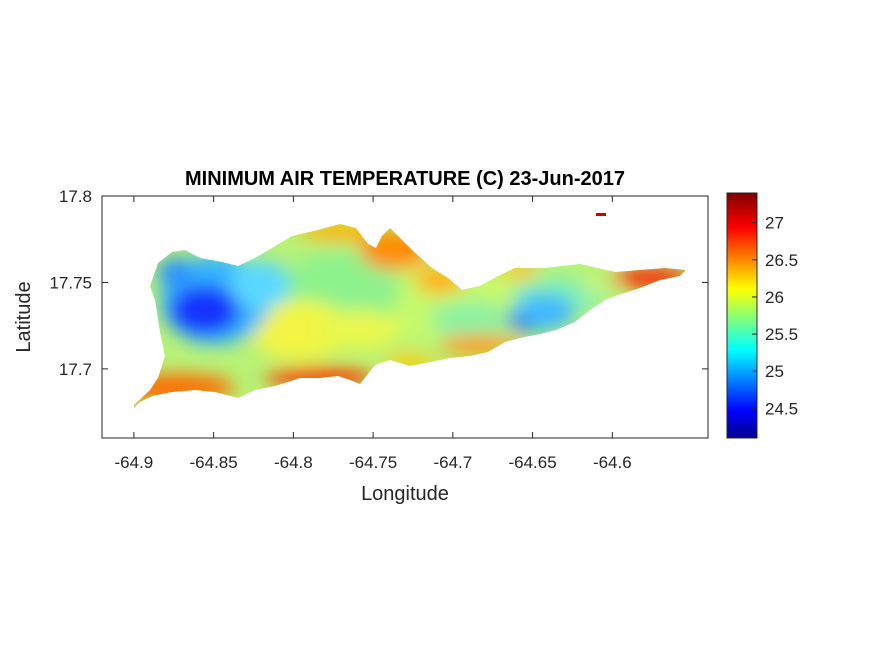  What do you see at coordinates (214, 462) in the screenshot?
I see `x-tick-label: -64.85` at bounding box center [214, 462].